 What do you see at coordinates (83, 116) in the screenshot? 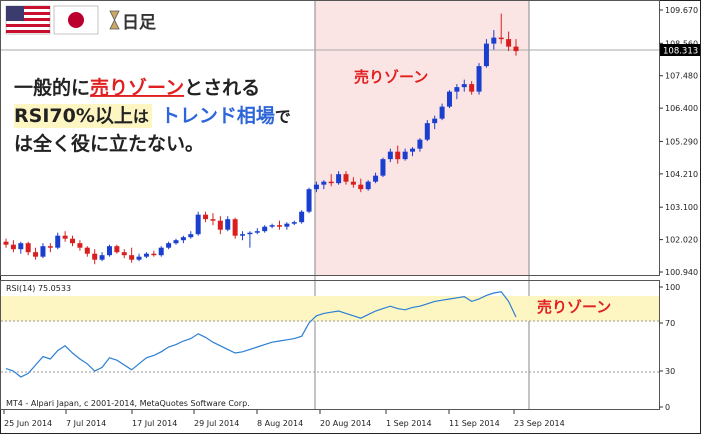
I see `headline-highlight` at bounding box center [83, 116].